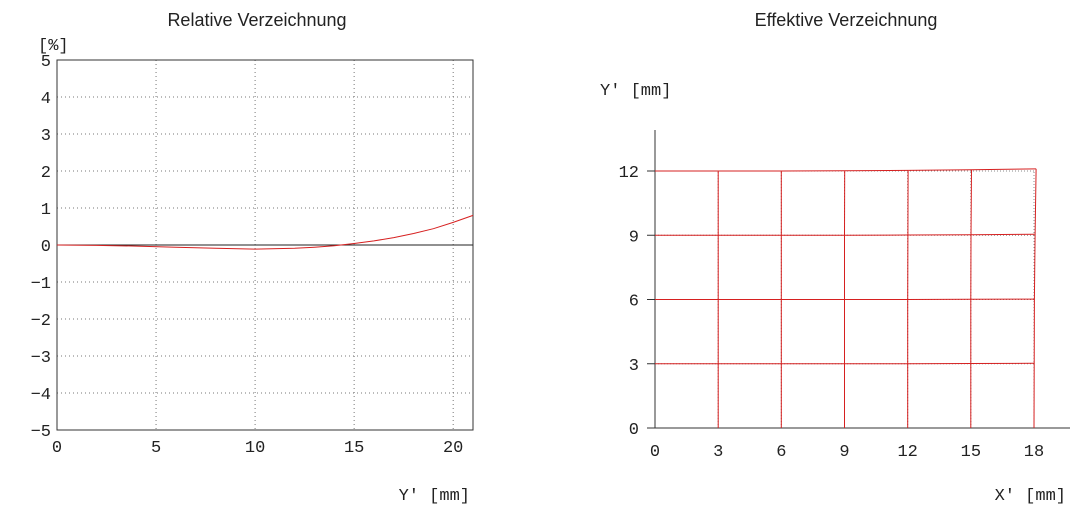 This screenshot has width=1072, height=506. Describe the element at coordinates (453, 448) in the screenshot. I see `x-tick-label: 20` at that location.